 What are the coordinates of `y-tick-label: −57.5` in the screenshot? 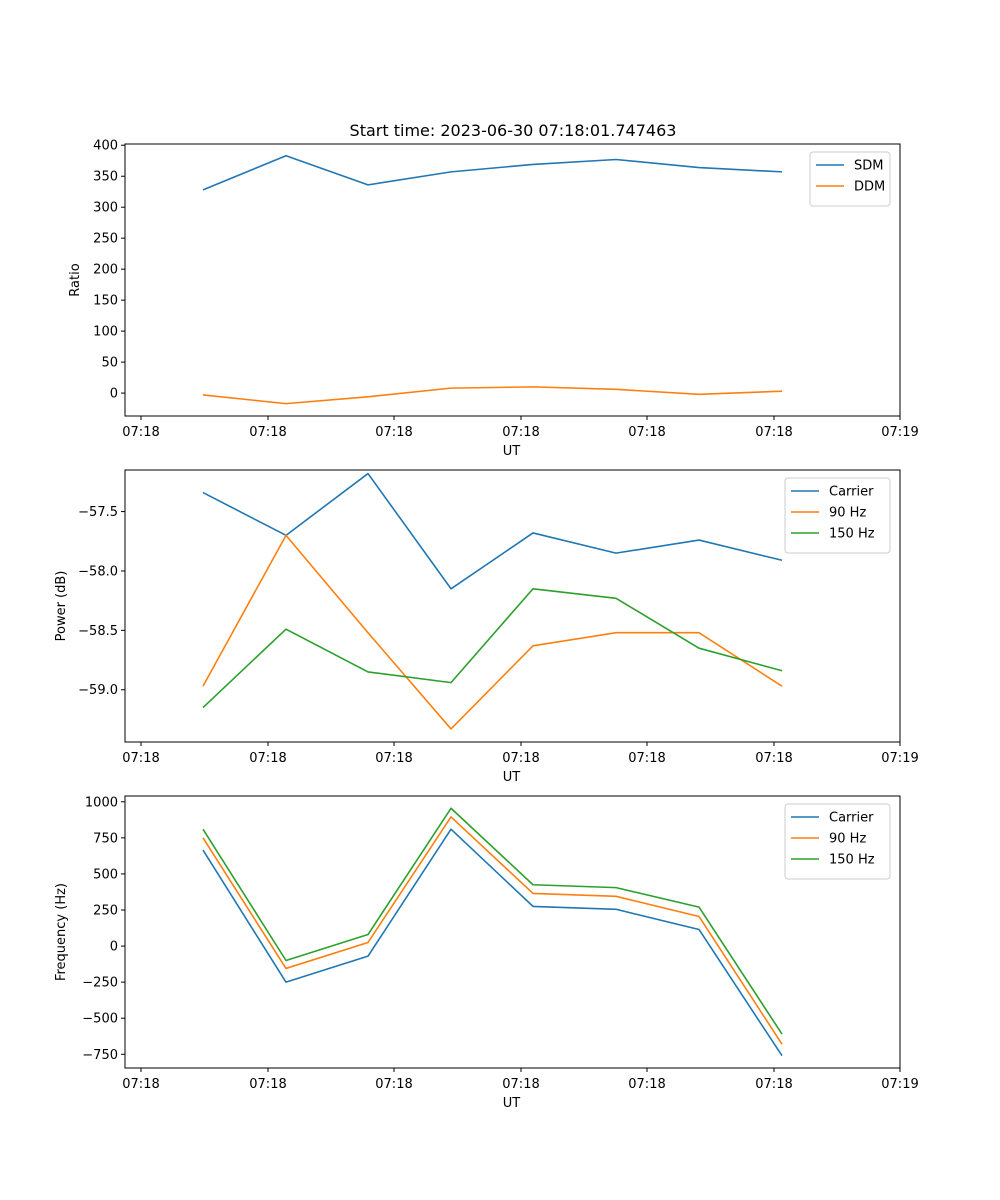 It's located at (98, 512).